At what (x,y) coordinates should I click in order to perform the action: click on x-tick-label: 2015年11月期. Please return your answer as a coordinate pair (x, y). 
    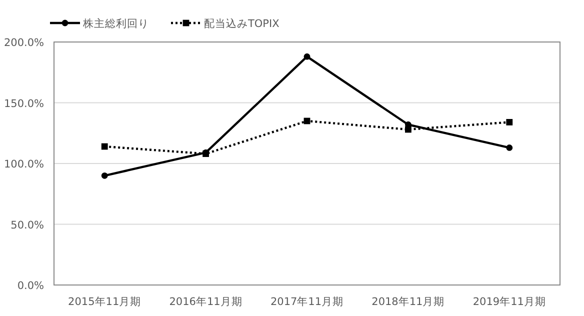
    Looking at the image, I should click on (105, 302).